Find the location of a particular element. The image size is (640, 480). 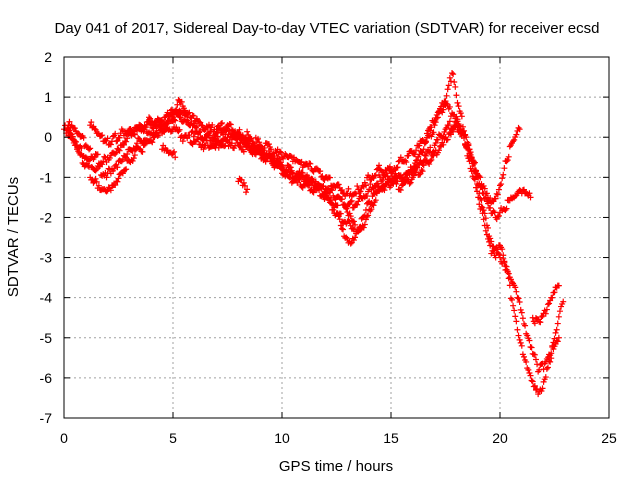

y-tick-label: -3 is located at coordinates (46, 258).